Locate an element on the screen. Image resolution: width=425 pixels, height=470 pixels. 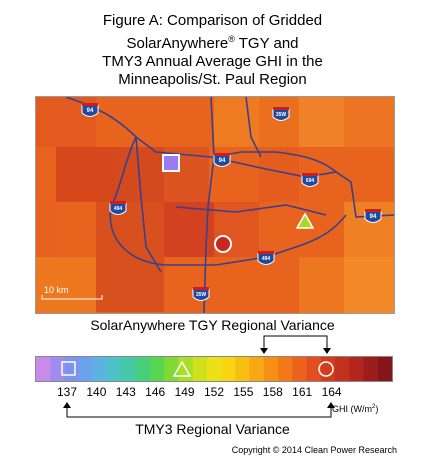
svg-text: 694 is located at coordinates (310, 181).